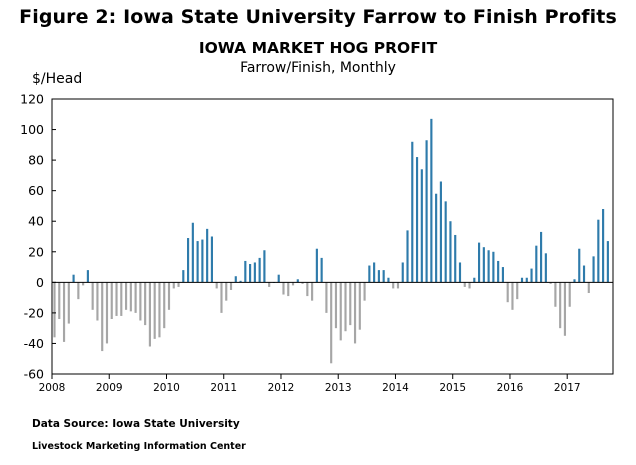  What do you see at coordinates (318, 48) in the screenshot?
I see `chart-title: IOWA MARKET HOG PROFIT` at bounding box center [318, 48].